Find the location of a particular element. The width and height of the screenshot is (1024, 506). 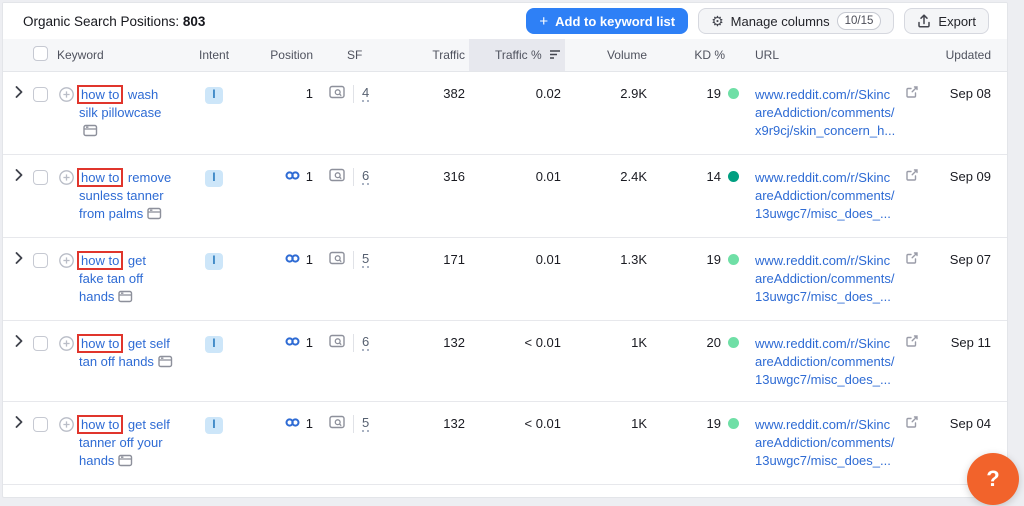

column-header-position: Position is located at coordinates (287, 55).